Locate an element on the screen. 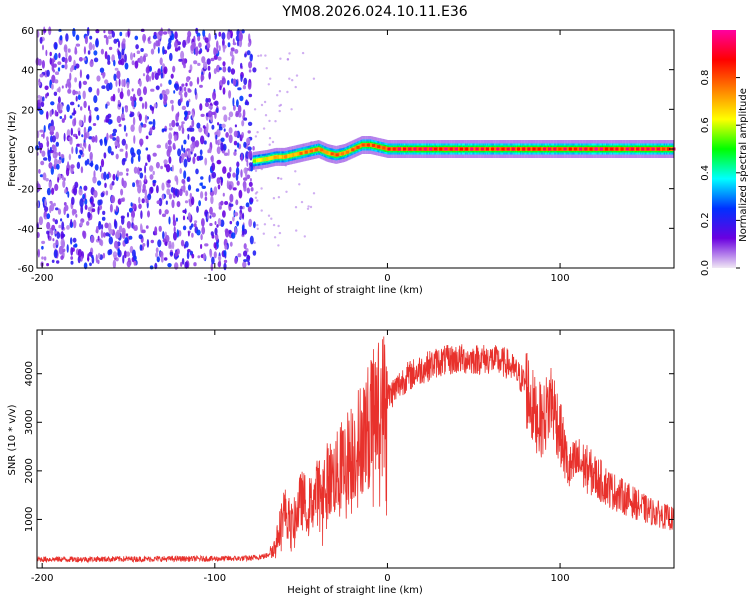  x-tick-label: 100 is located at coordinates (560, 578).